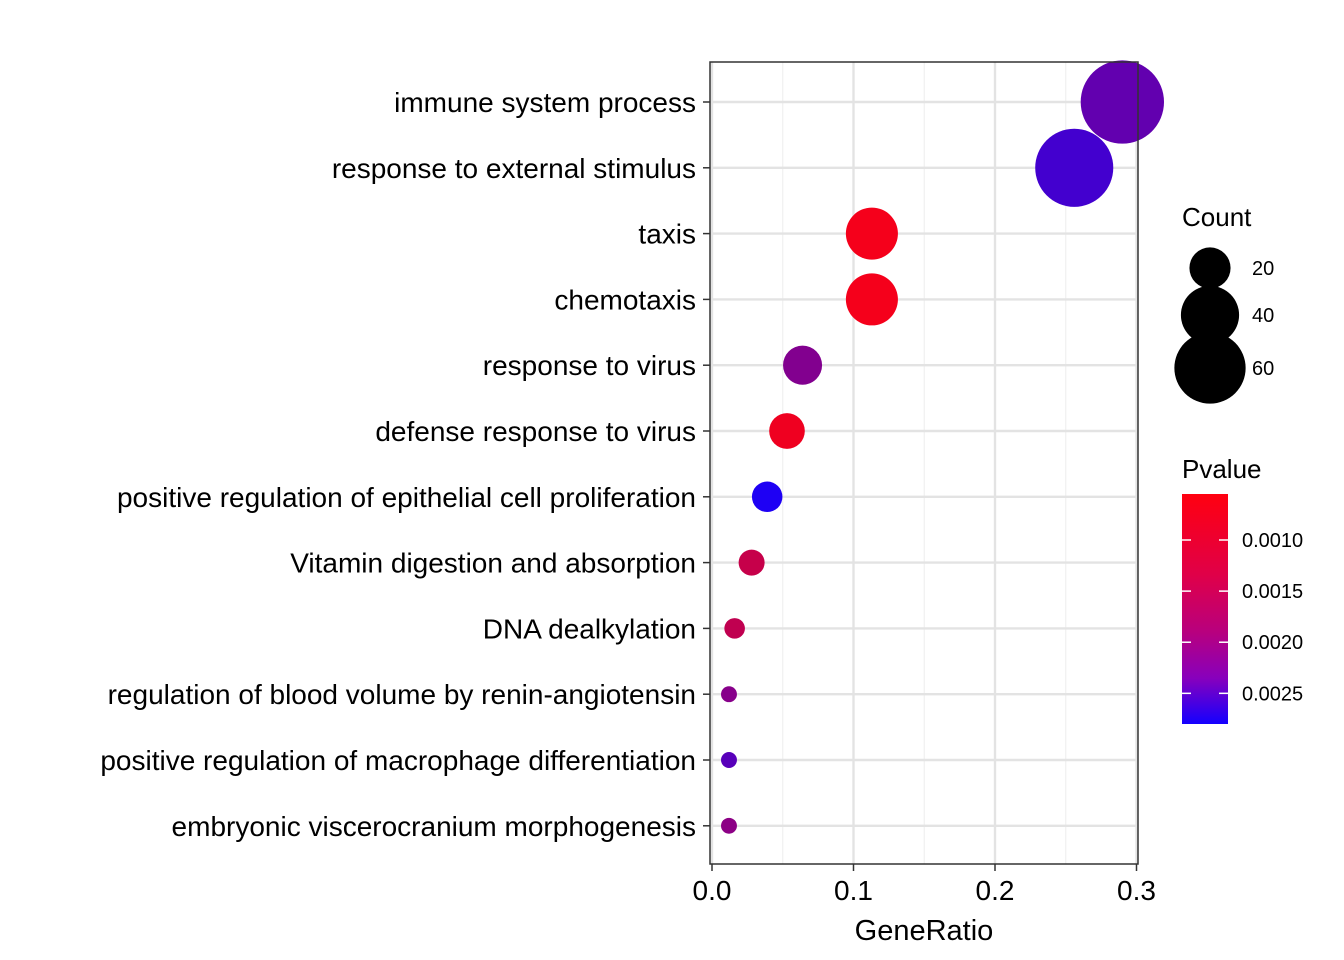 Image resolution: width=1344 pixels, height=960 pixels. Describe the element at coordinates (712, 890) in the screenshot. I see `x-tick-label: 0.0` at that location.